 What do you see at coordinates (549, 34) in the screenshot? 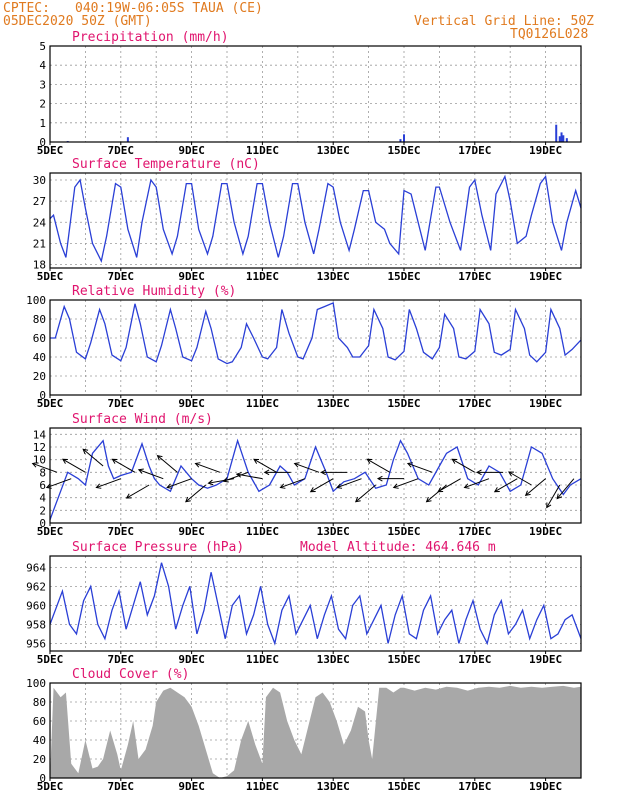
I see `header-code: TQ0126L028` at bounding box center [549, 34].